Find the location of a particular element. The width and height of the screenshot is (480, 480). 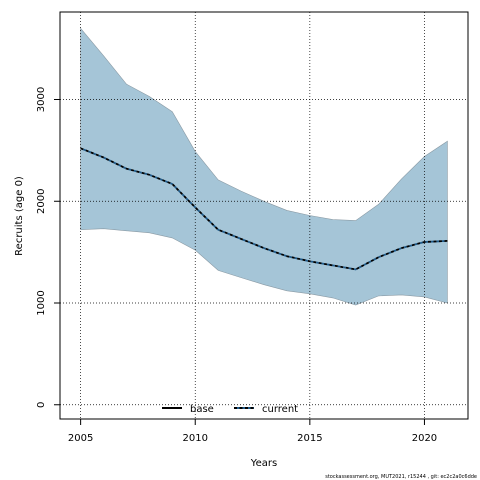

legend-label-current: current is located at coordinates (280, 409).